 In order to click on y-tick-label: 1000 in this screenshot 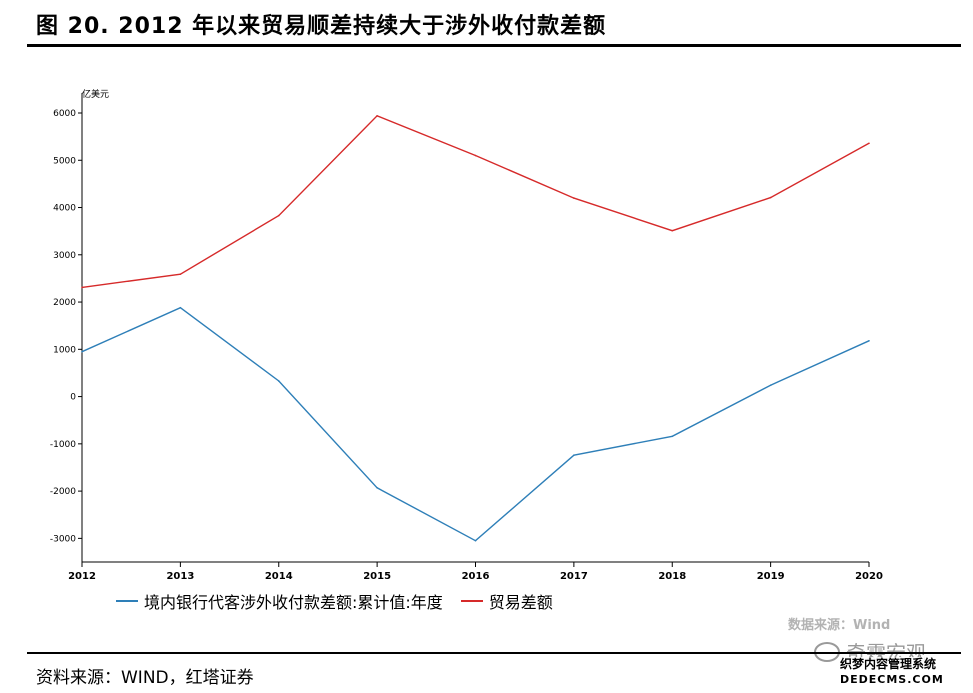, I will do `click(64, 350)`.